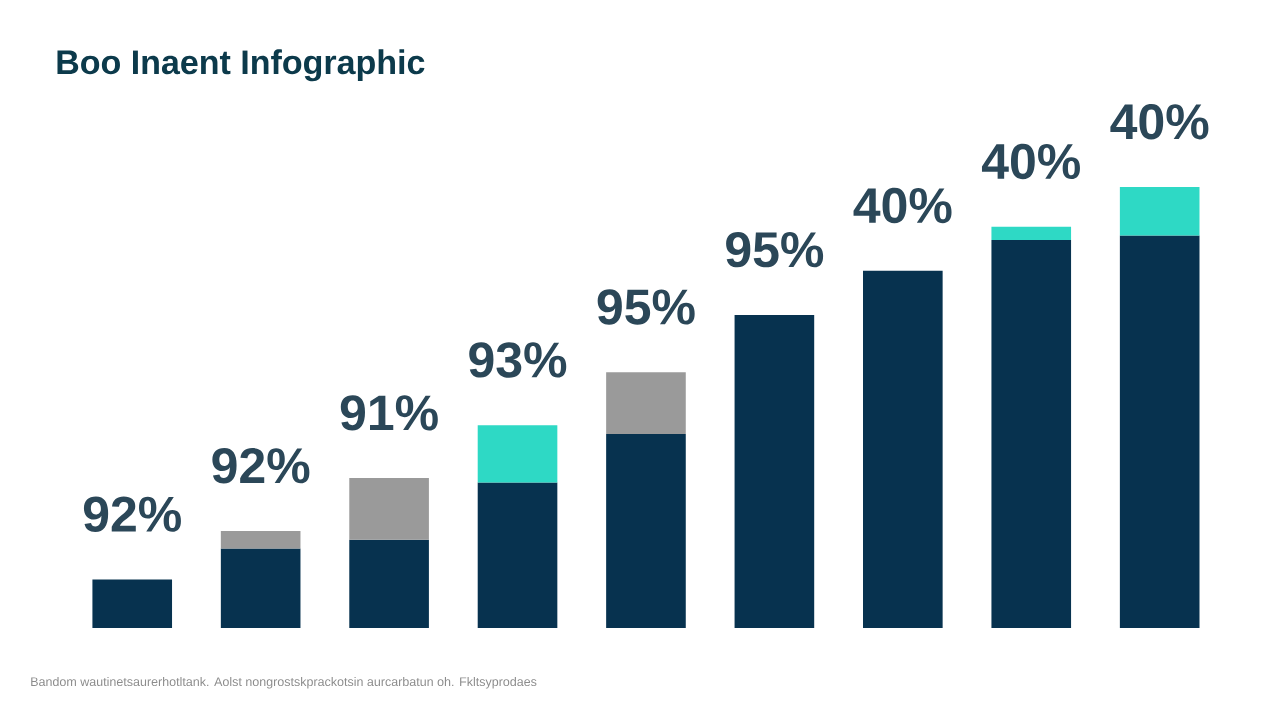 This screenshot has width=1280, height=720. What do you see at coordinates (241, 65) in the screenshot?
I see `chart-title: Boo Inaent Infographic` at bounding box center [241, 65].